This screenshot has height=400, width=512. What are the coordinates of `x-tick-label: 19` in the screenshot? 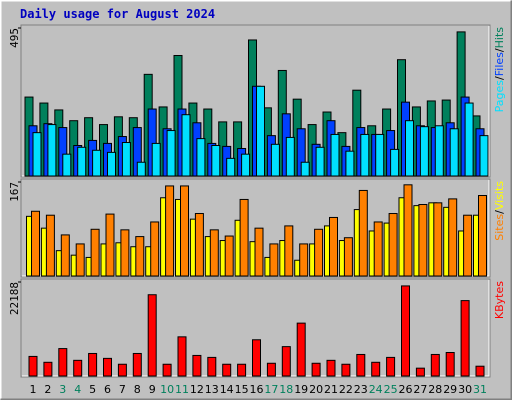 It's located at (301, 389).